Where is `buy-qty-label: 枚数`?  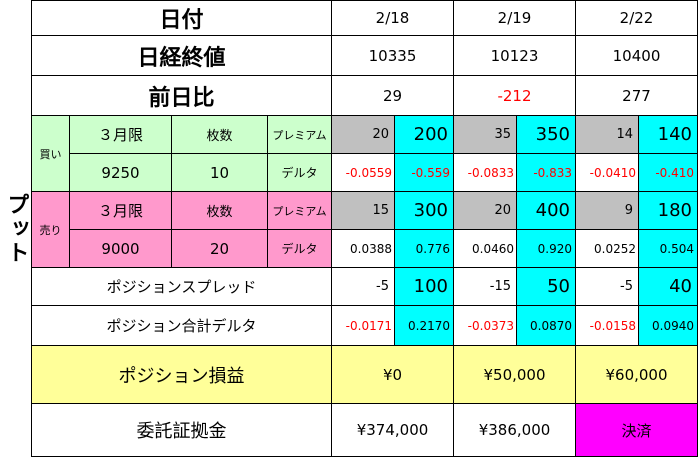
buy-qty-label: 枚数 is located at coordinates (220, 135).